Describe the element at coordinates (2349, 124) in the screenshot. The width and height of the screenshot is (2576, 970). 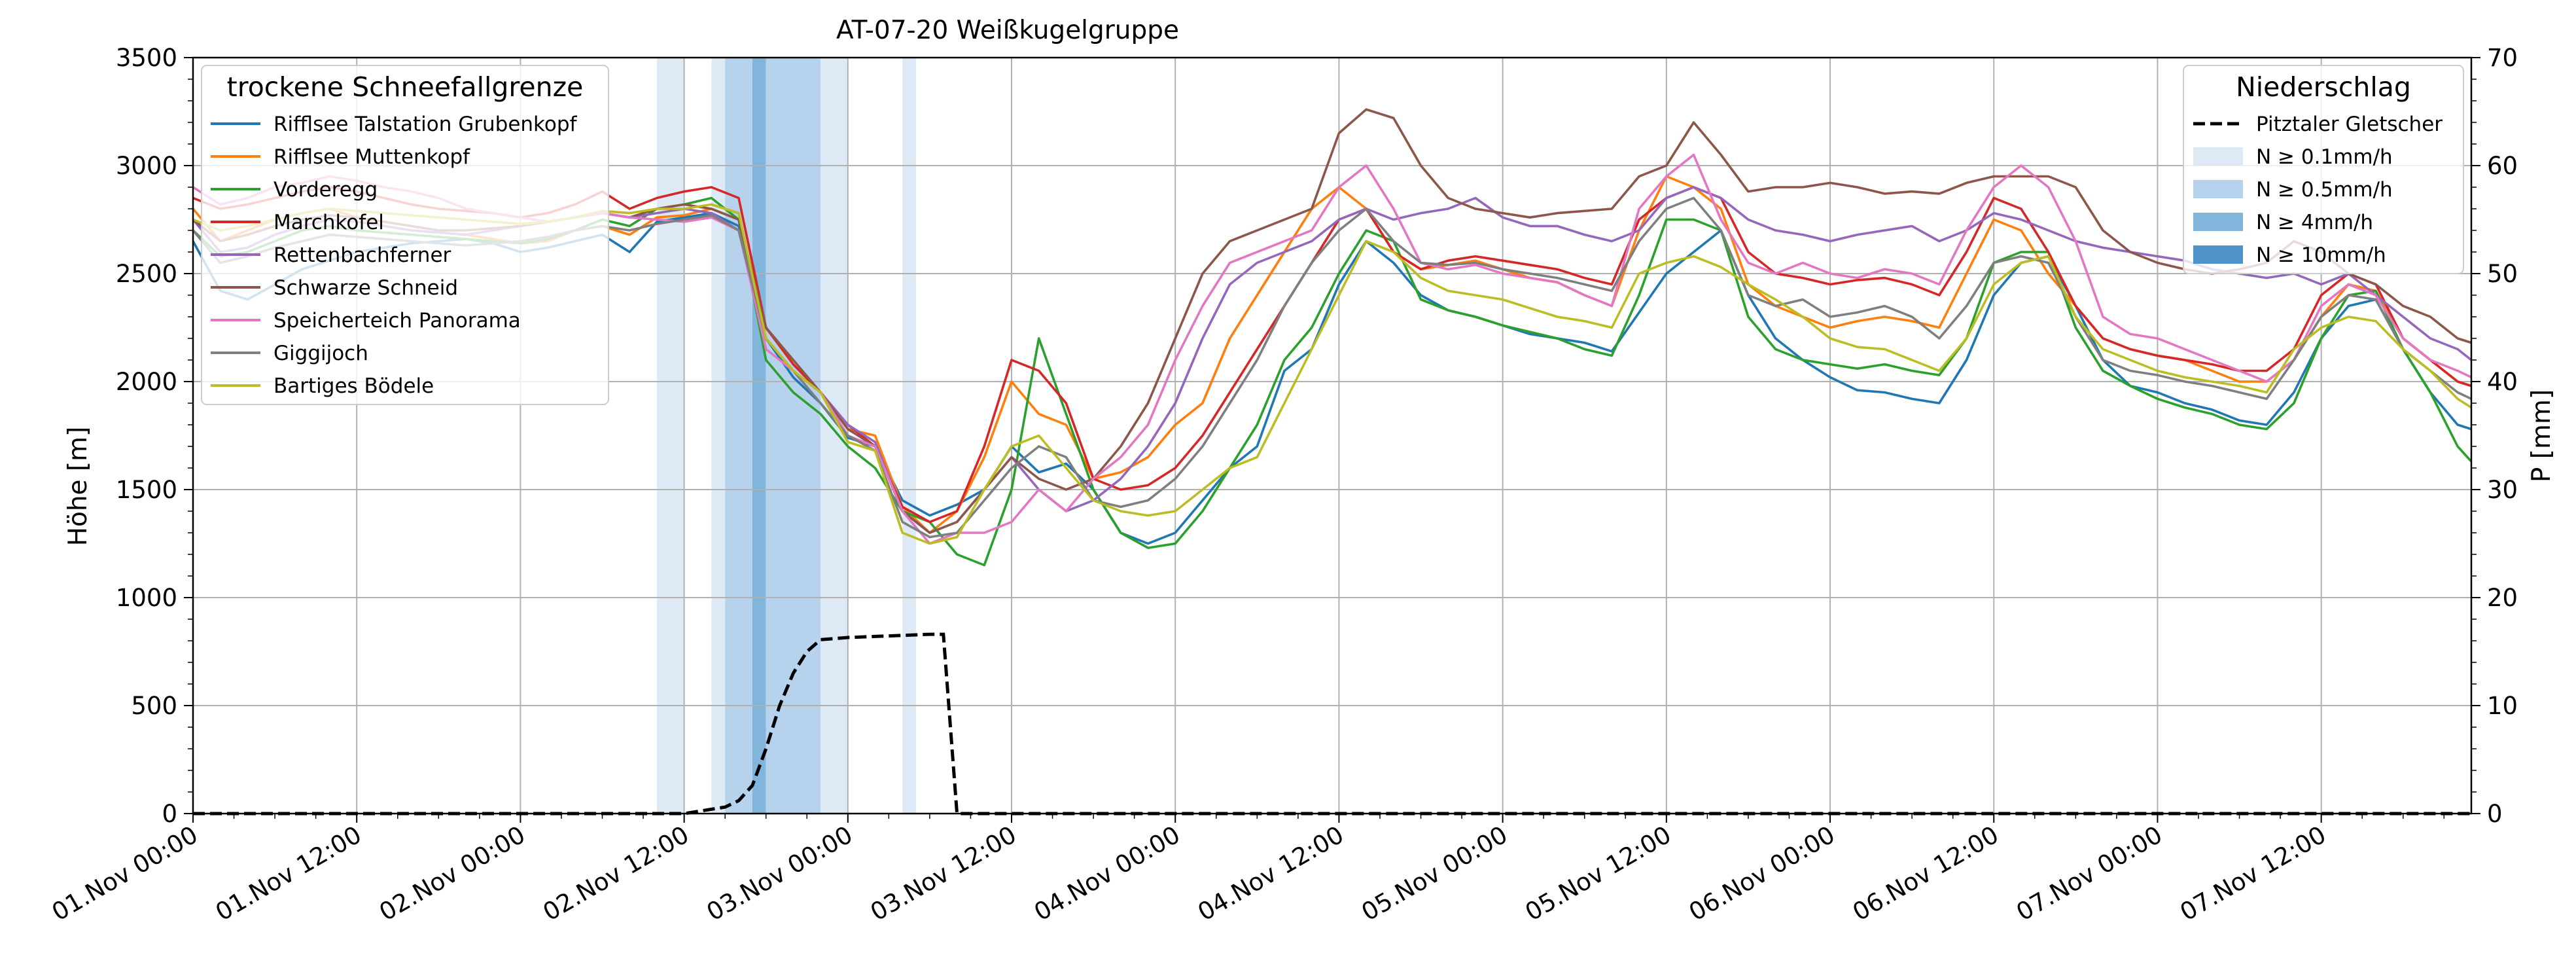
I see `legend-right-label-0: Pitztaler Gletscher` at that location.